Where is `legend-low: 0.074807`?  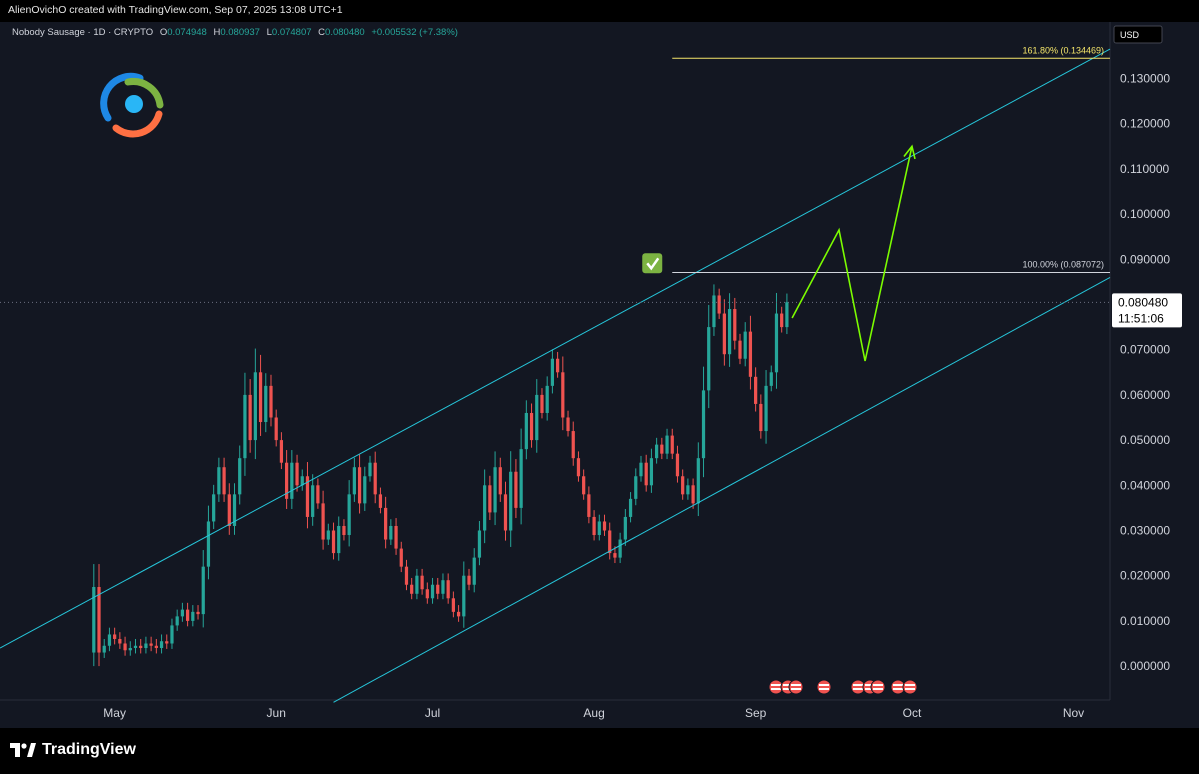
legend-low: 0.074807 is located at coordinates (292, 32).